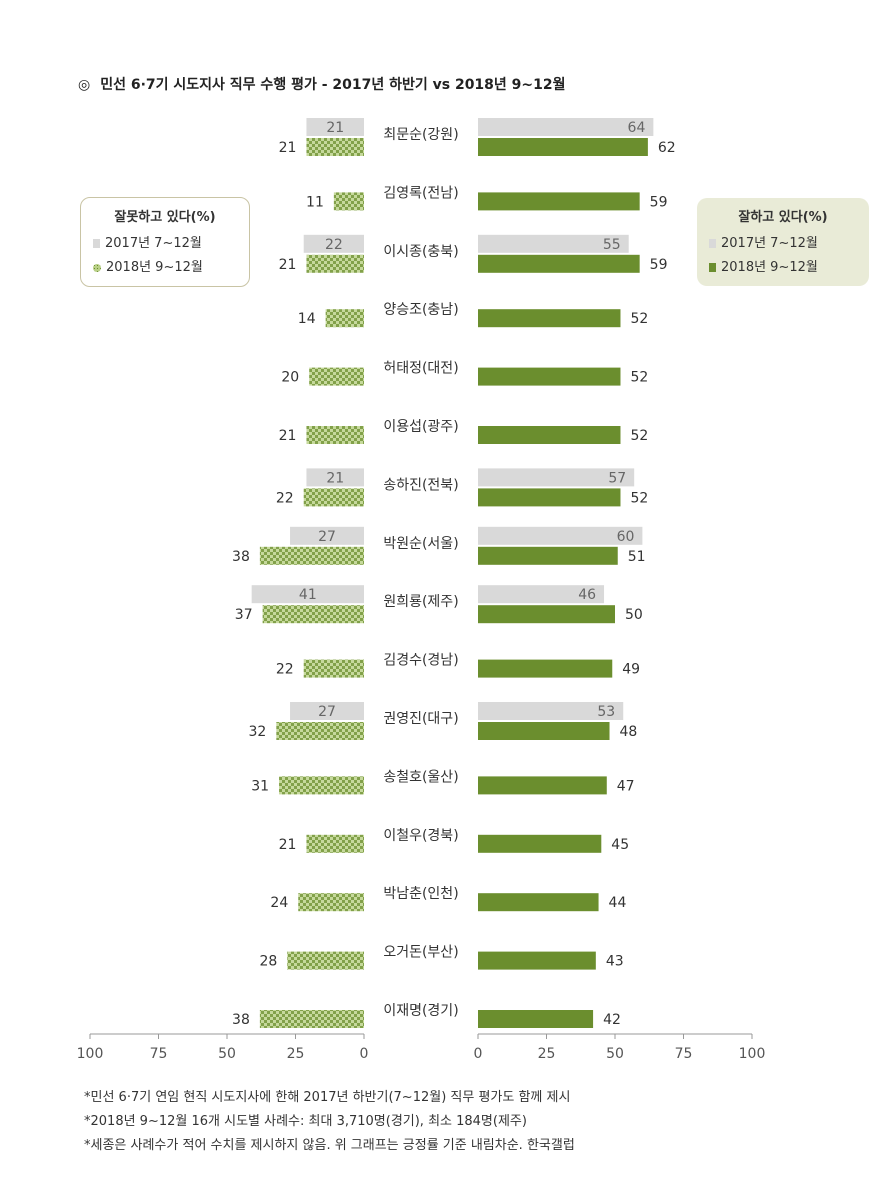 This screenshot has height=1200, width=890. I want to click on right-axis-tick-label: 25, so click(547, 1054).